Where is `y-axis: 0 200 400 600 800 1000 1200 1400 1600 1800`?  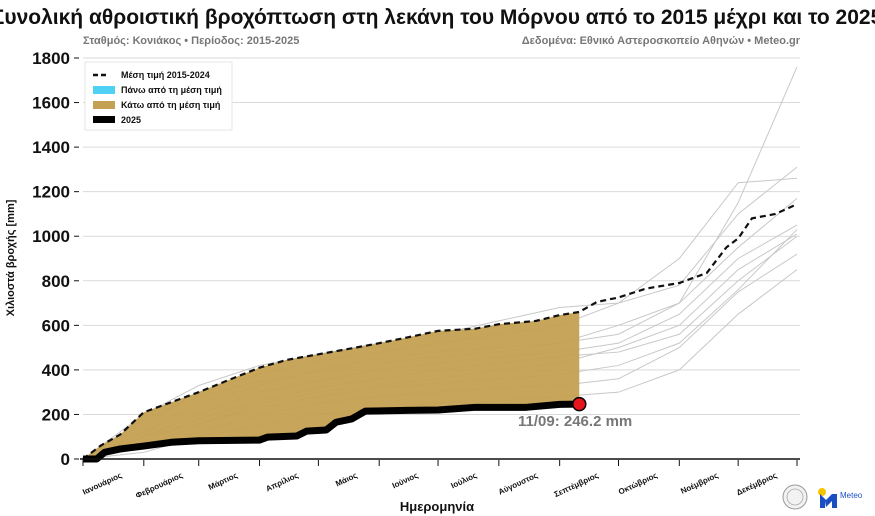 y-axis: 0 200 400 600 800 1000 1200 1400 1600 1800 is located at coordinates (55, 259).